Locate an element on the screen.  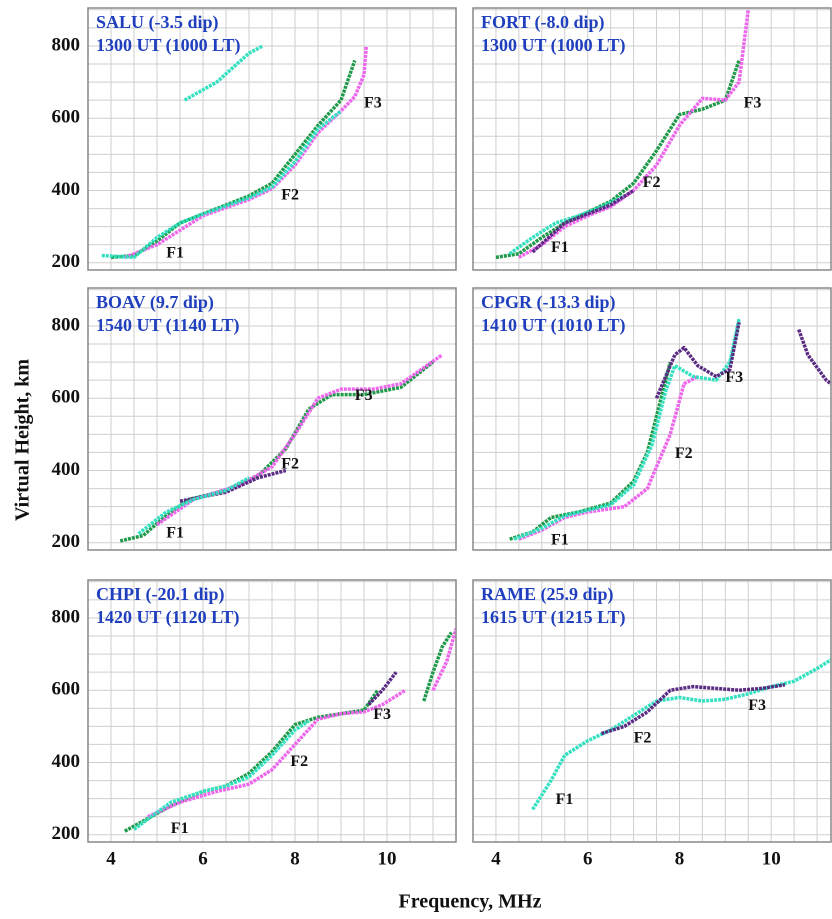
panel-subtitle: 1420 UT (1120 LT) is located at coordinates (168, 617).